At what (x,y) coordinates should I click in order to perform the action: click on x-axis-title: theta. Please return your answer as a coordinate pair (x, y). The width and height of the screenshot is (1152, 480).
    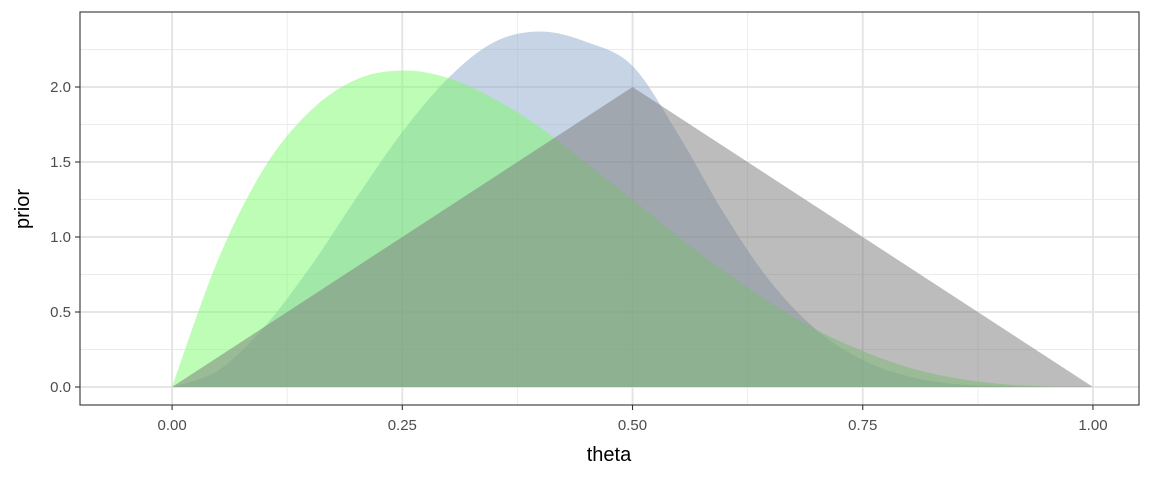
    Looking at the image, I should click on (609, 455).